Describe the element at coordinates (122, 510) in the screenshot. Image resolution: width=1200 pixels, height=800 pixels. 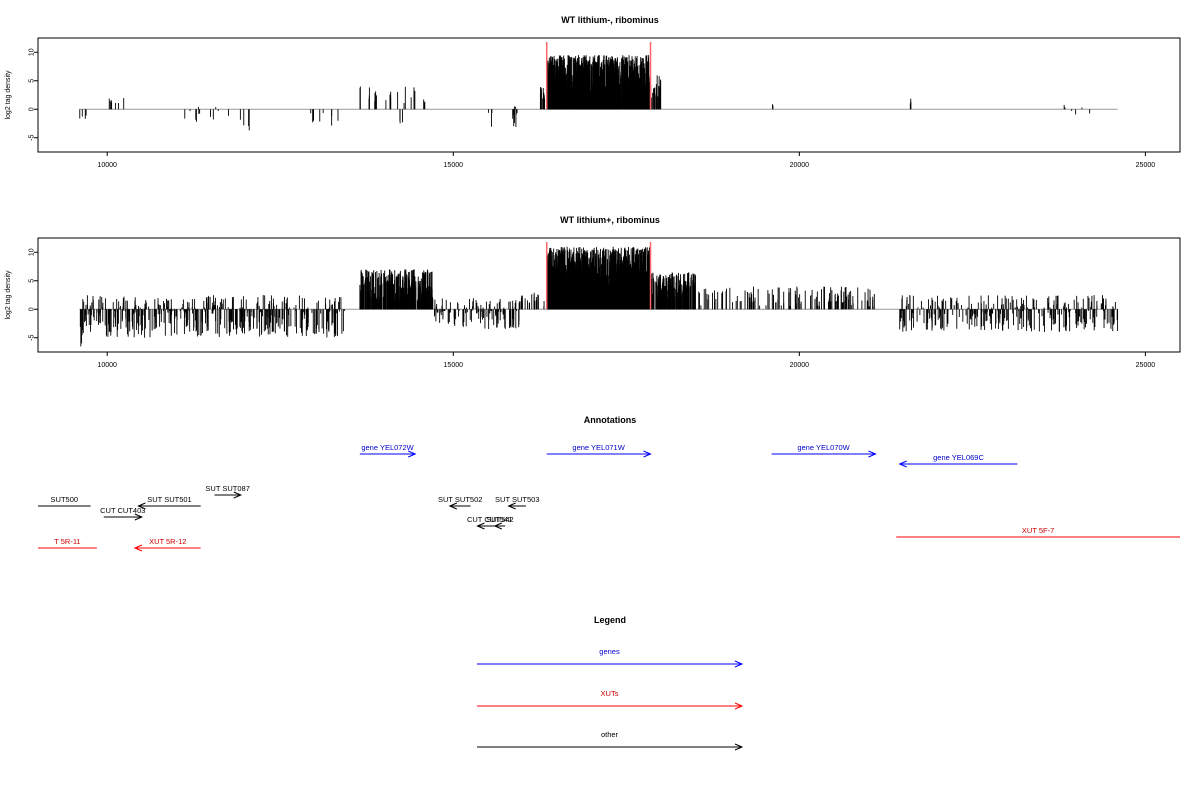
I see `feature-label: CUT CUT403` at that location.